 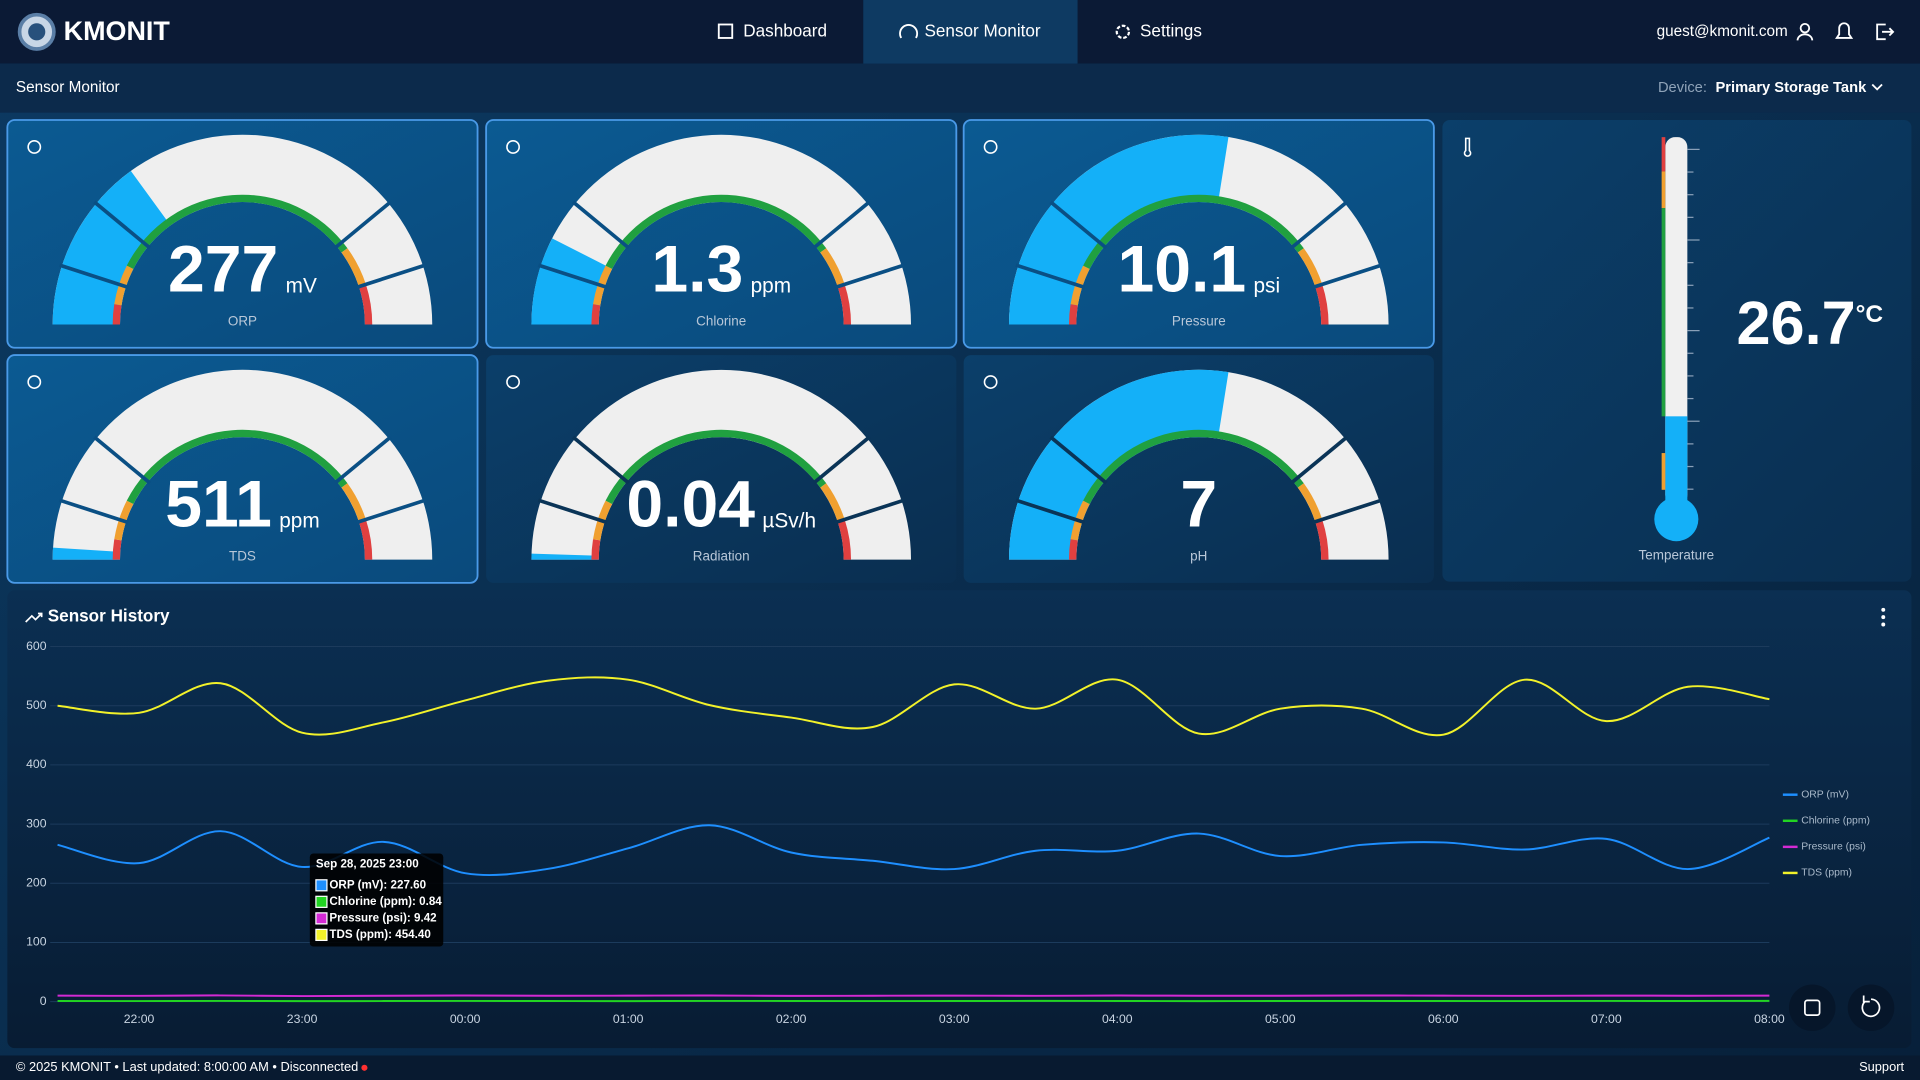 I want to click on tooltip-box, so click(x=376, y=900).